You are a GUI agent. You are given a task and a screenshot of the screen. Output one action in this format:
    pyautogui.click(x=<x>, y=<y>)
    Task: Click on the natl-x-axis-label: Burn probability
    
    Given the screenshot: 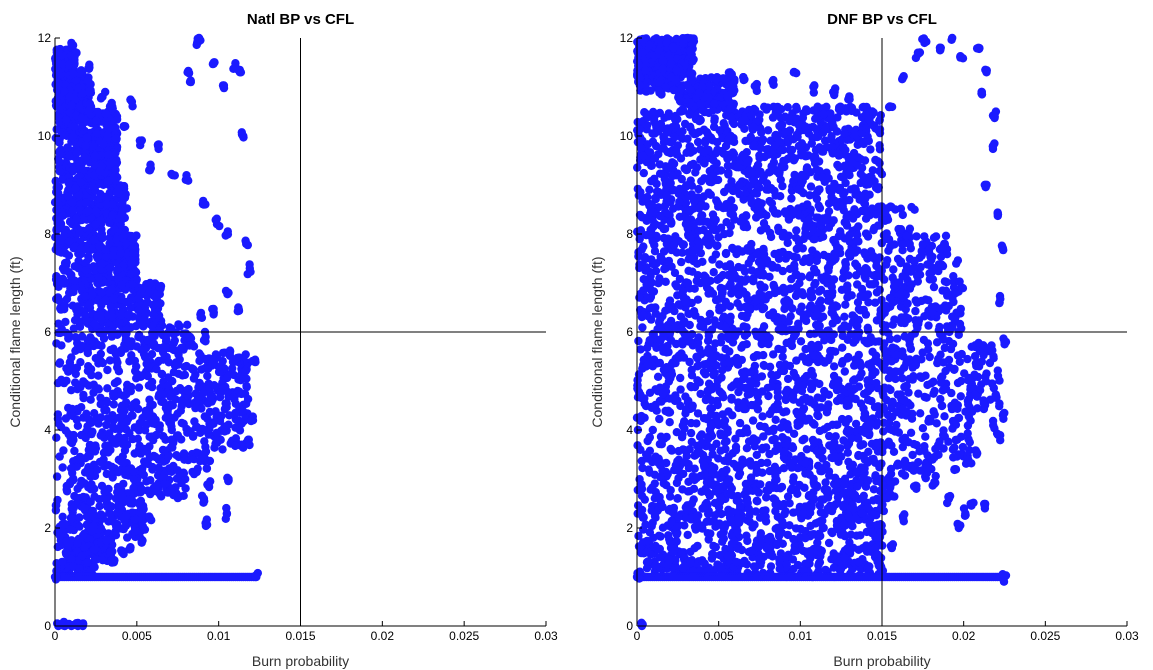 What is the action you would take?
    pyautogui.click(x=300, y=661)
    